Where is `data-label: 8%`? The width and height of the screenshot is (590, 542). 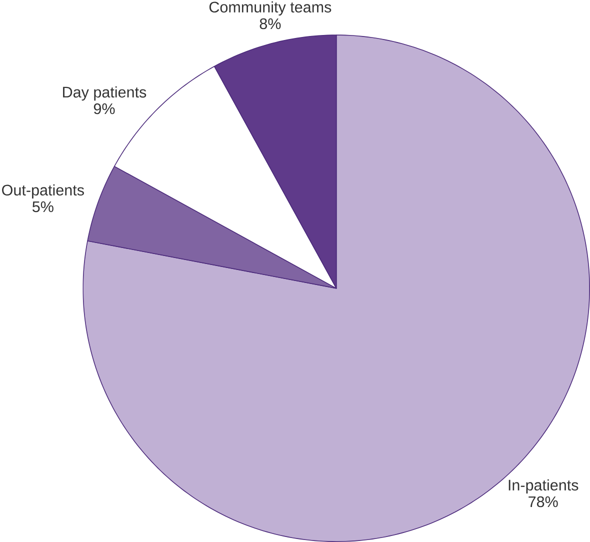
data-label: 8% is located at coordinates (270, 24).